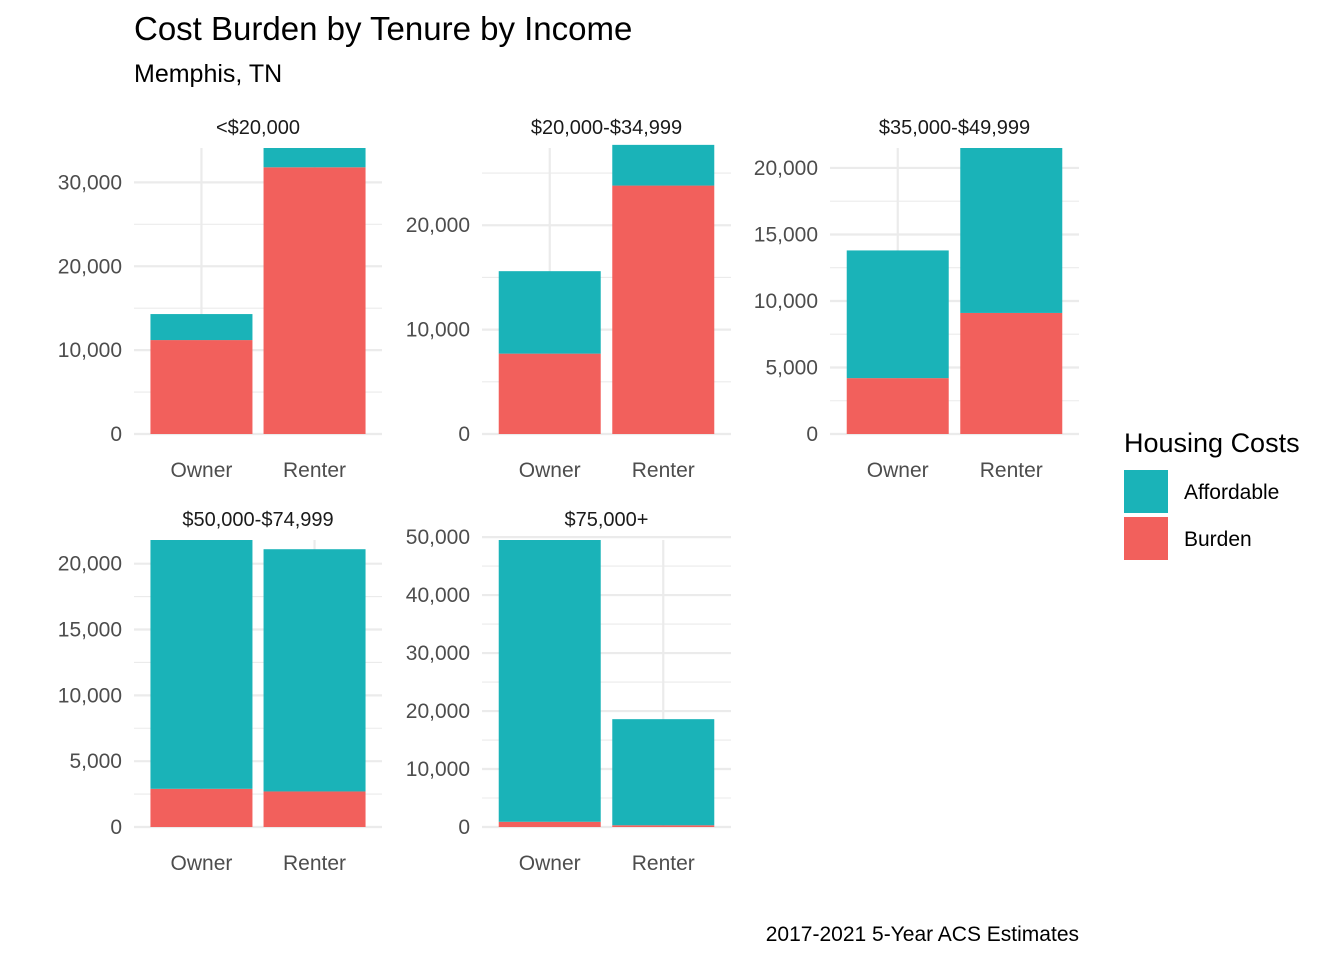  I want to click on facet-label: $50,000-$74,999, so click(257, 520).